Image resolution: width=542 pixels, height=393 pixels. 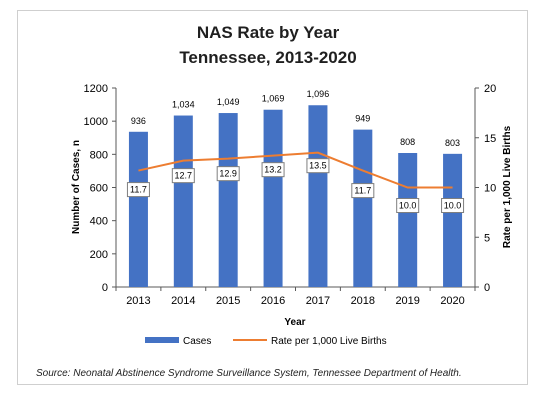 I want to click on rate-label-2018: 11.7, so click(x=362, y=191).